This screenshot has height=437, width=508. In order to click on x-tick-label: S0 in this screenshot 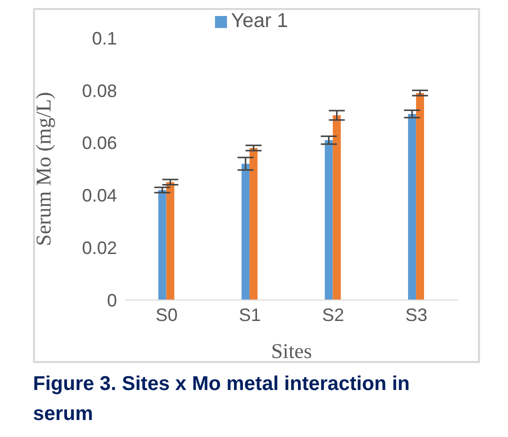, I will do `click(167, 314)`.